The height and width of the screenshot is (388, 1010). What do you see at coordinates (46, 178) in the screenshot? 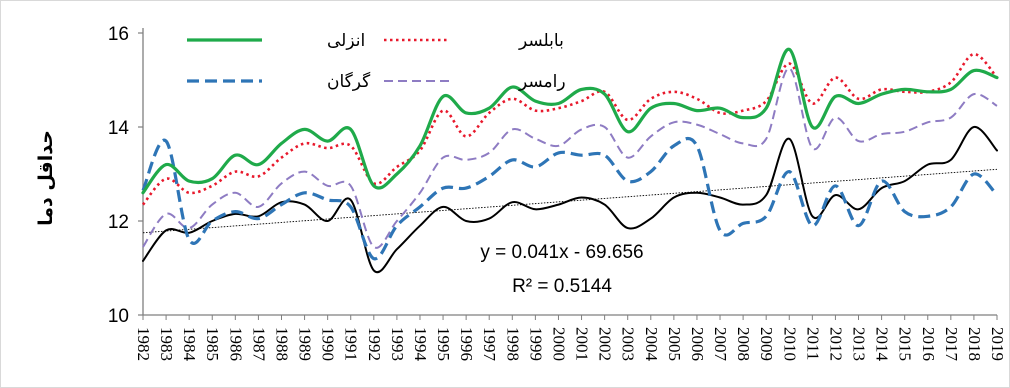
I see `y-axis-title: حداقل دما` at bounding box center [46, 178].